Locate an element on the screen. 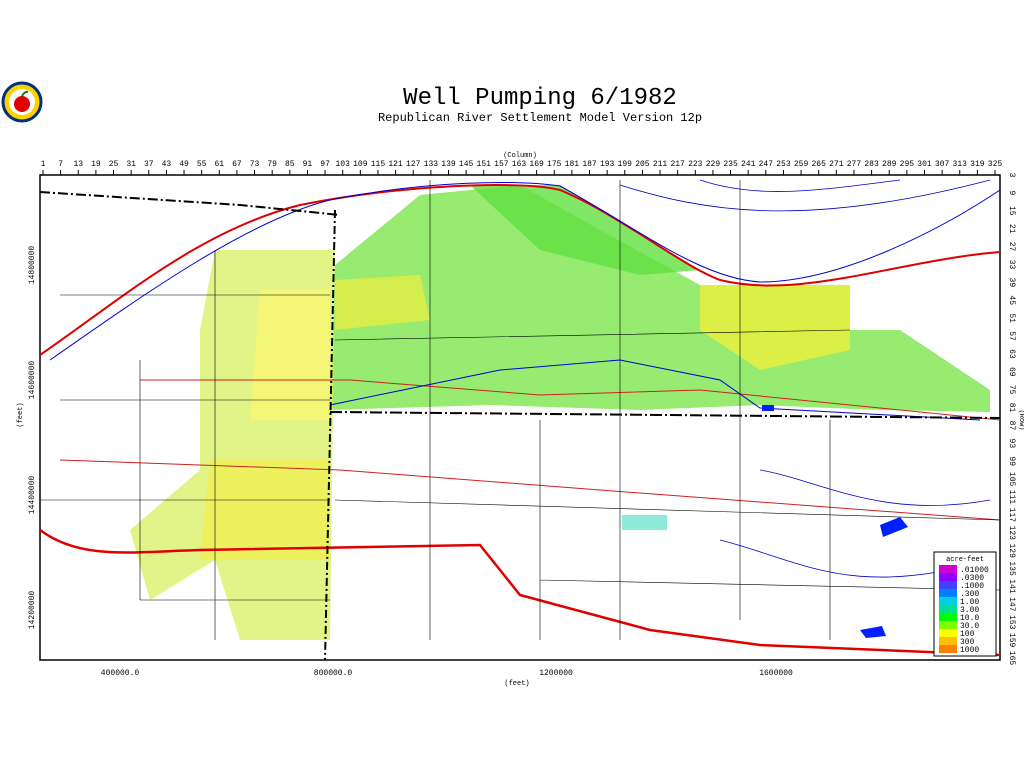 The image size is (1024, 773). row-tick-label: 87 is located at coordinates (1011, 426).